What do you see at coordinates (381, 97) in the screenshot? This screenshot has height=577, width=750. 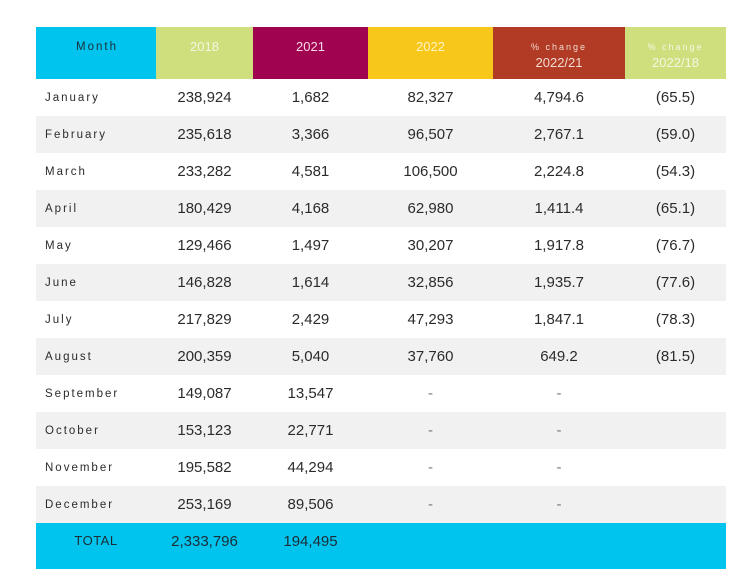 I see `table-row: January 238,924 1,682 82,327 4,794.6 (65.5)` at bounding box center [381, 97].